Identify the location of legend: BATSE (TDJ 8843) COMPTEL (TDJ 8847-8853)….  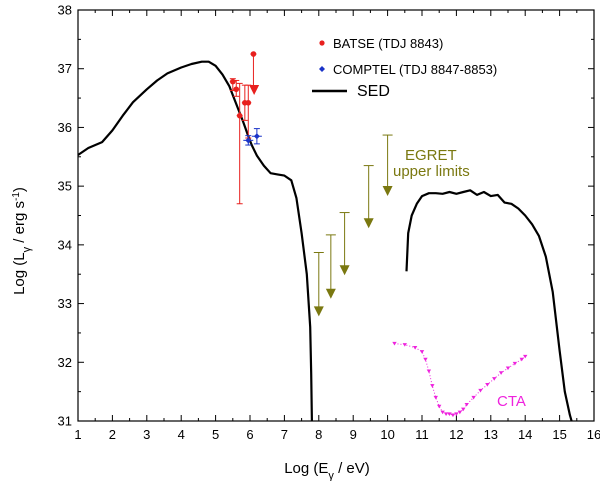
(404, 68).